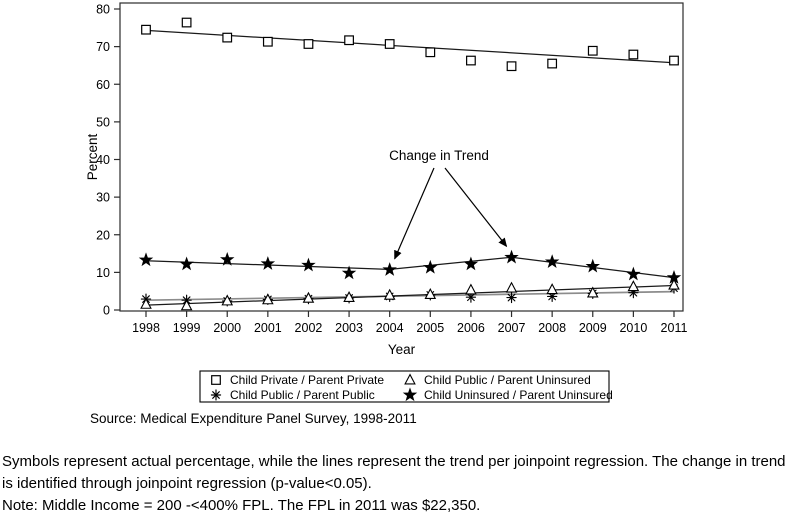 The width and height of the screenshot is (800, 517). What do you see at coordinates (103, 85) in the screenshot?
I see `y-axis-tick-label: 60` at bounding box center [103, 85].